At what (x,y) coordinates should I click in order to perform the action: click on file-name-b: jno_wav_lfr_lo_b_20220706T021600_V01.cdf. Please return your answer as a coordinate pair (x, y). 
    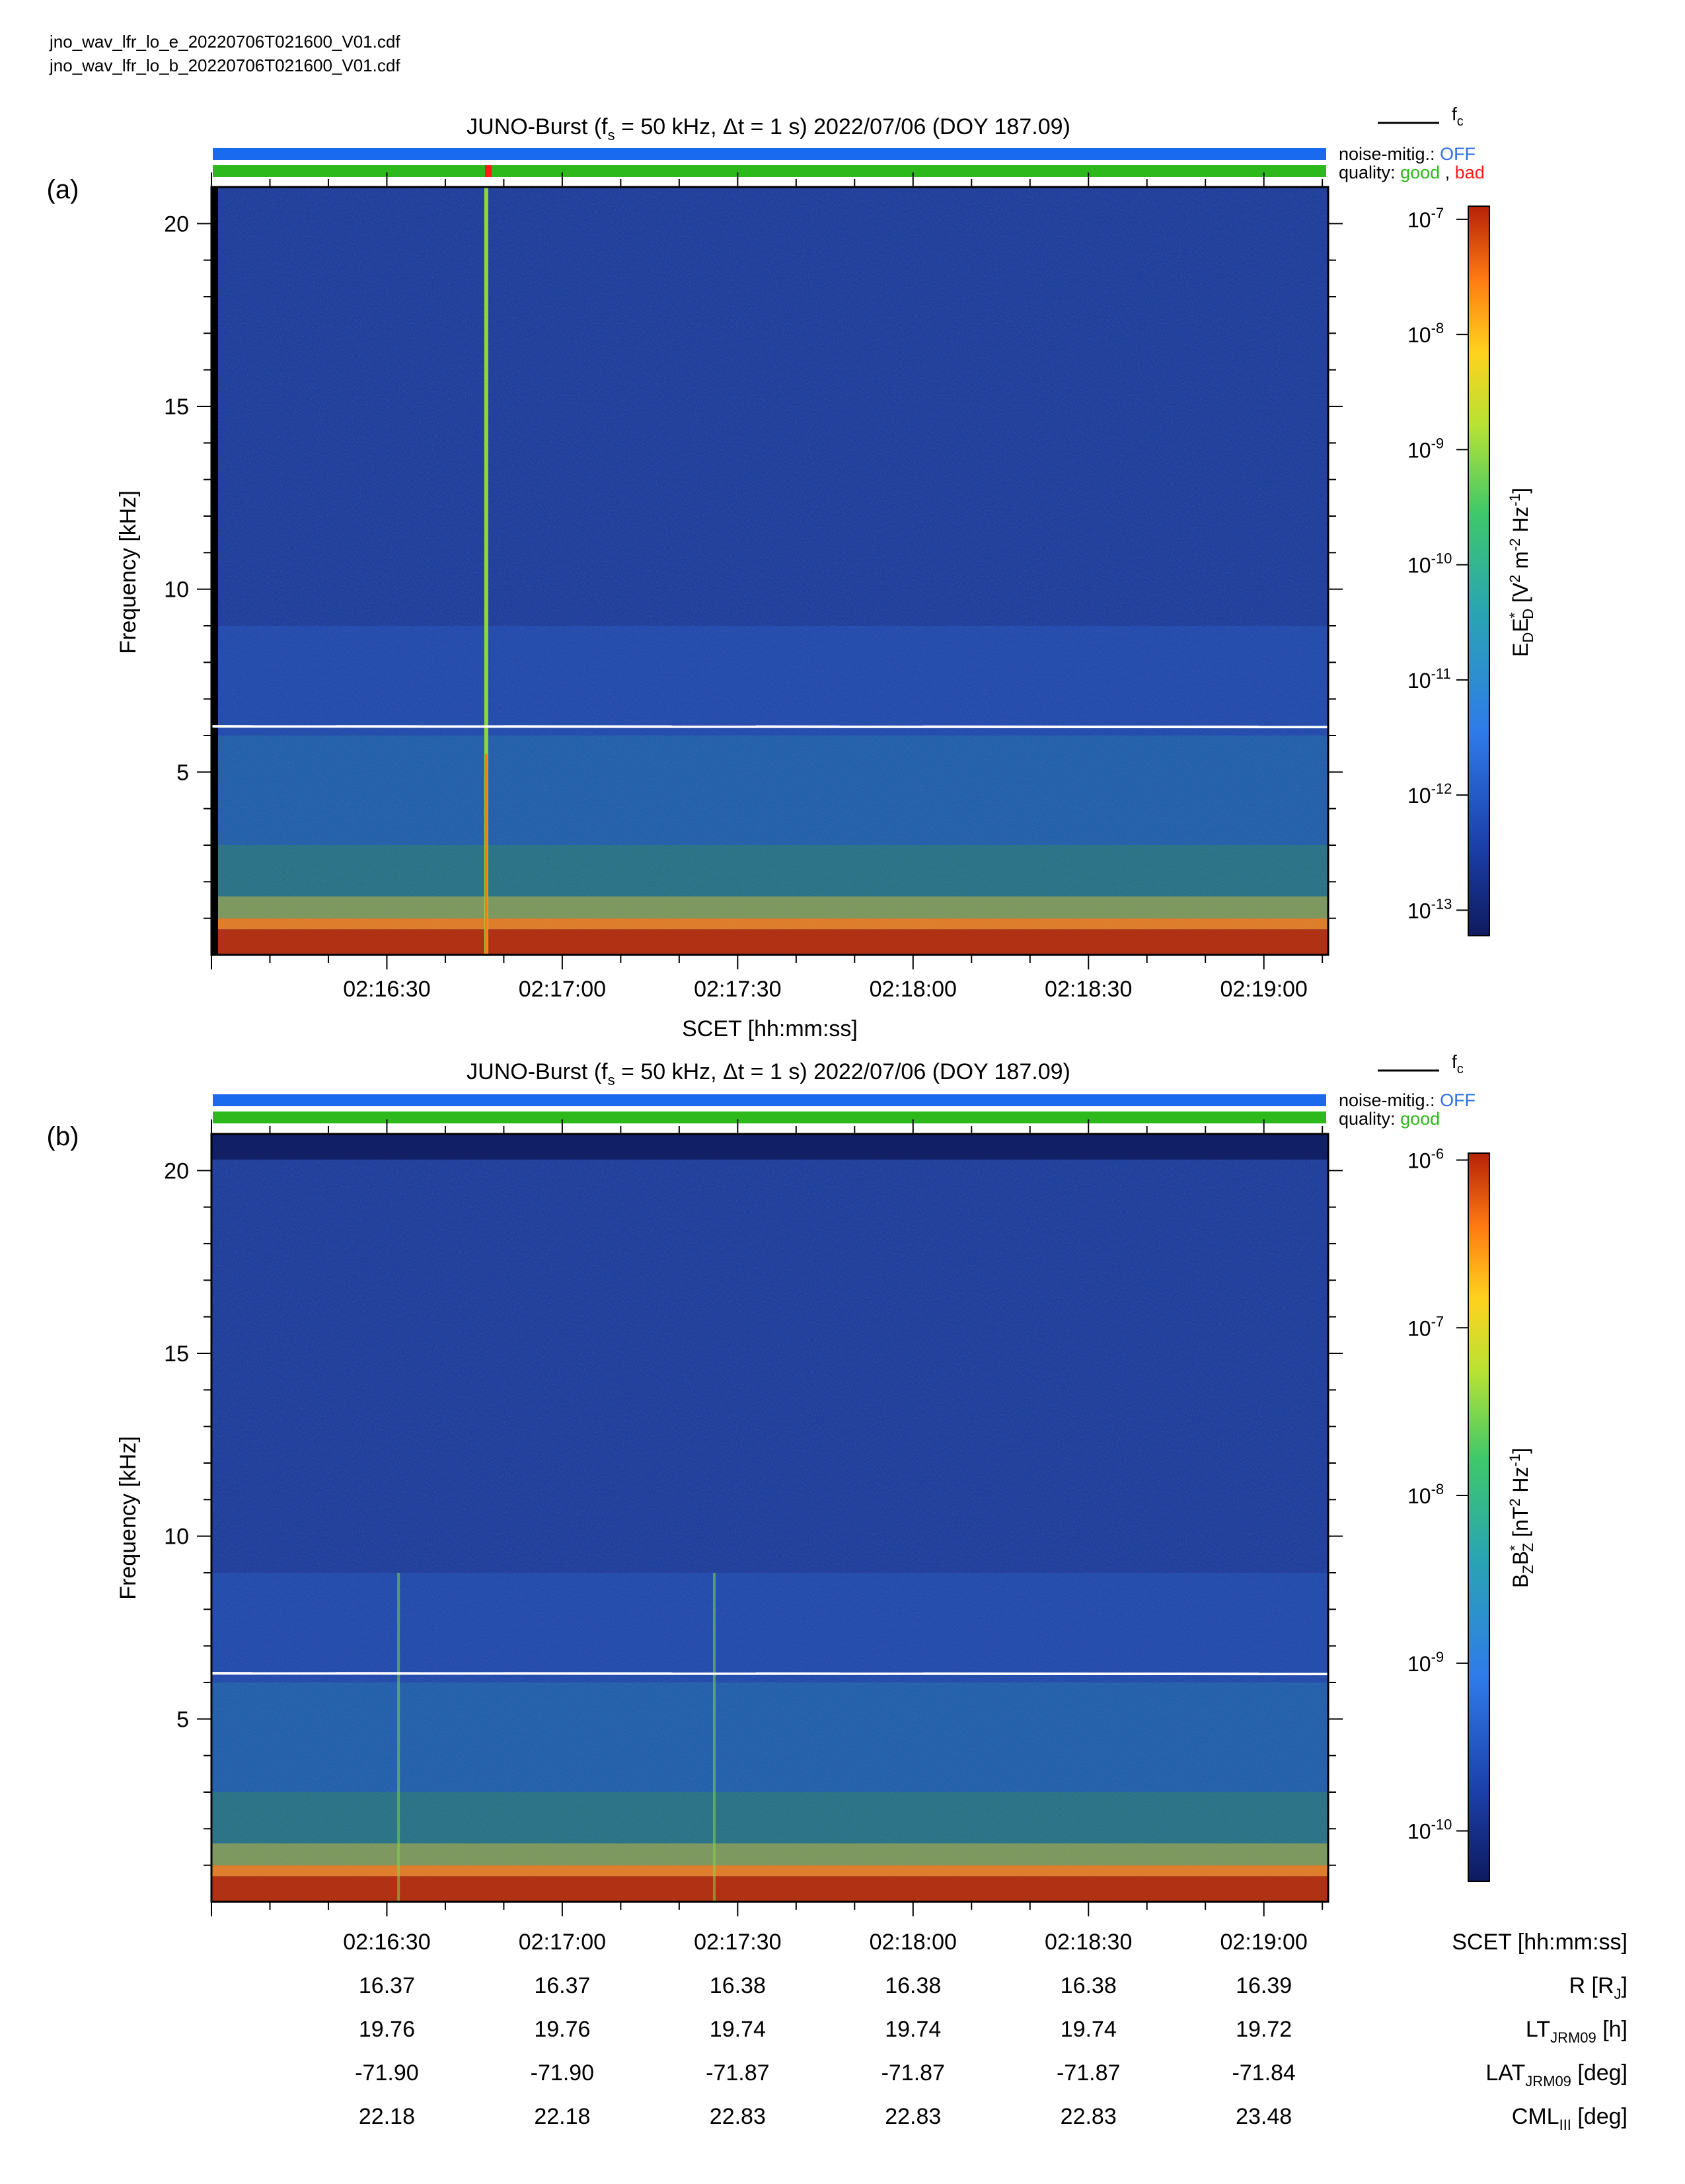
    Looking at the image, I should click on (224, 65).